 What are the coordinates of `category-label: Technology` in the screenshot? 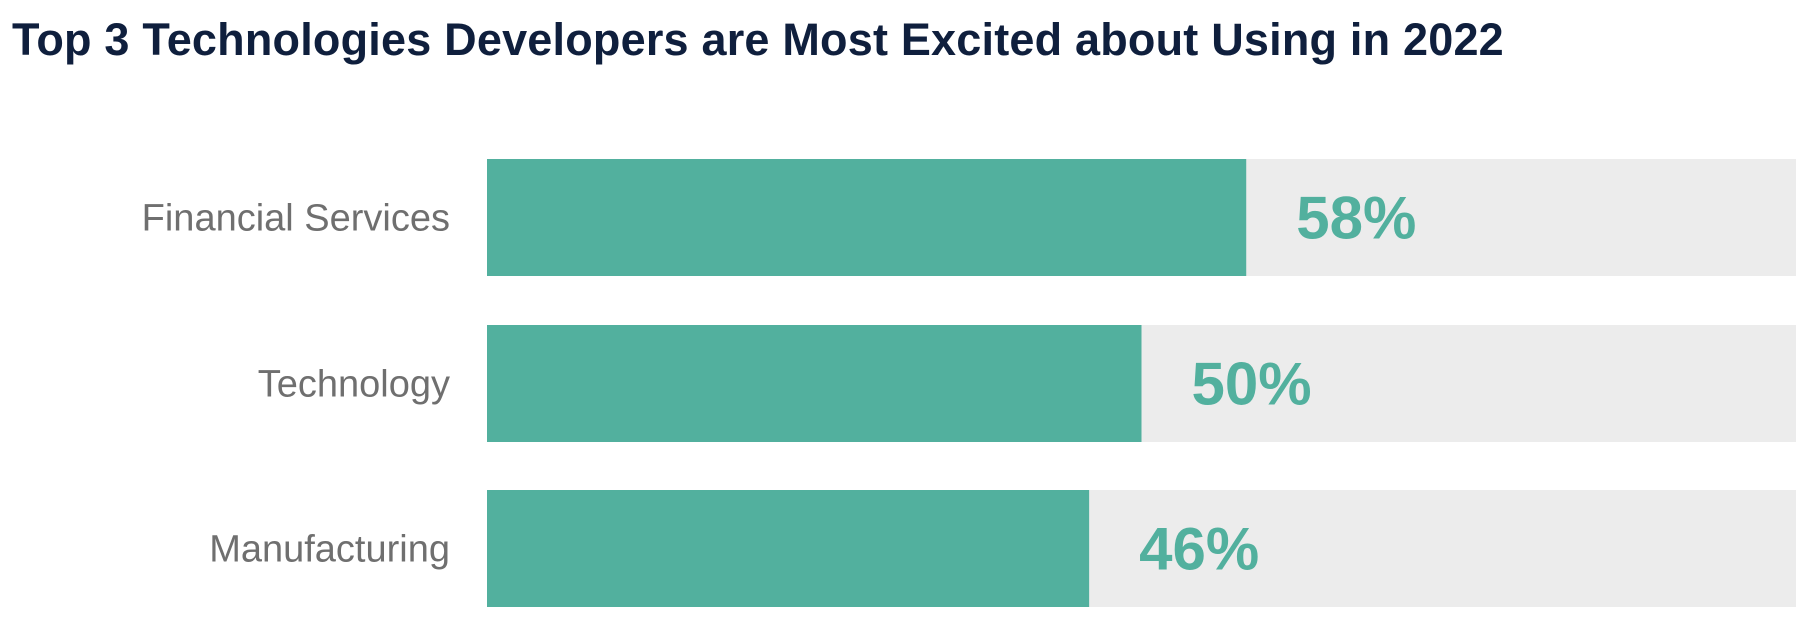 It's located at (354, 385).